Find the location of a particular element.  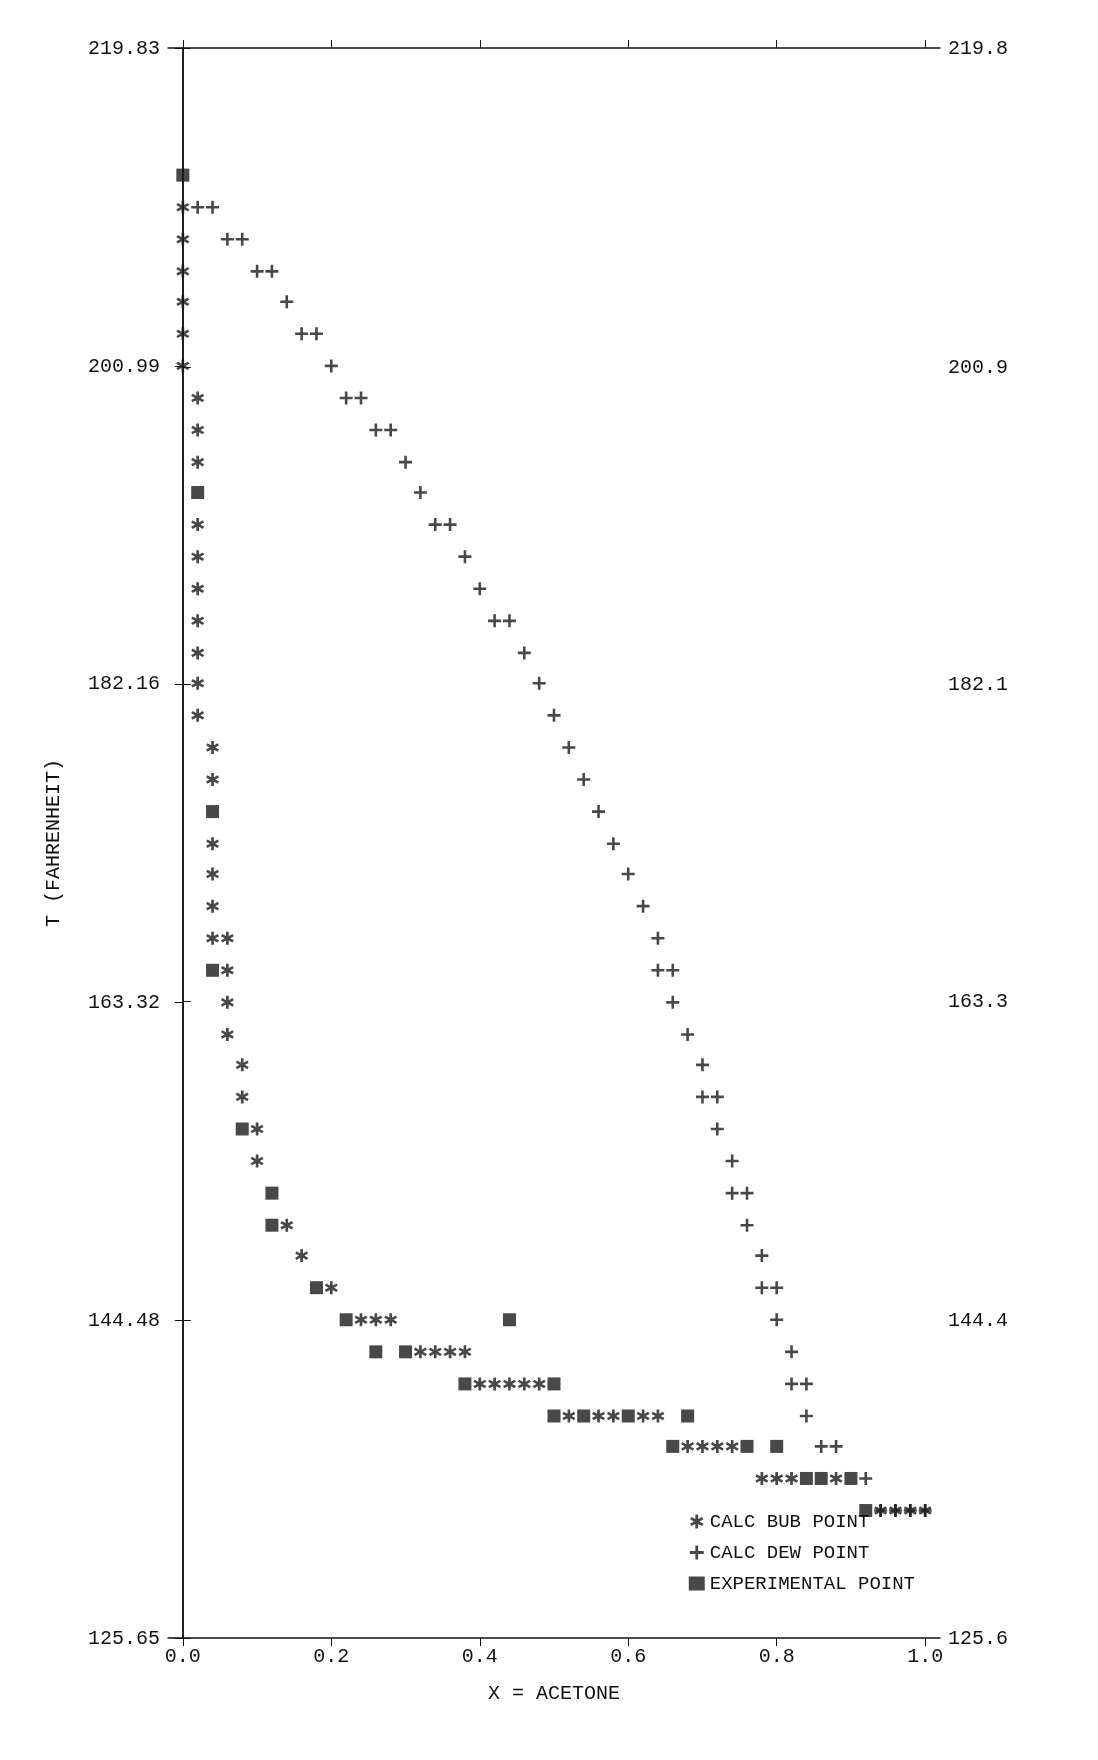

y2-tick-label: 125.6 is located at coordinates (978, 1638).